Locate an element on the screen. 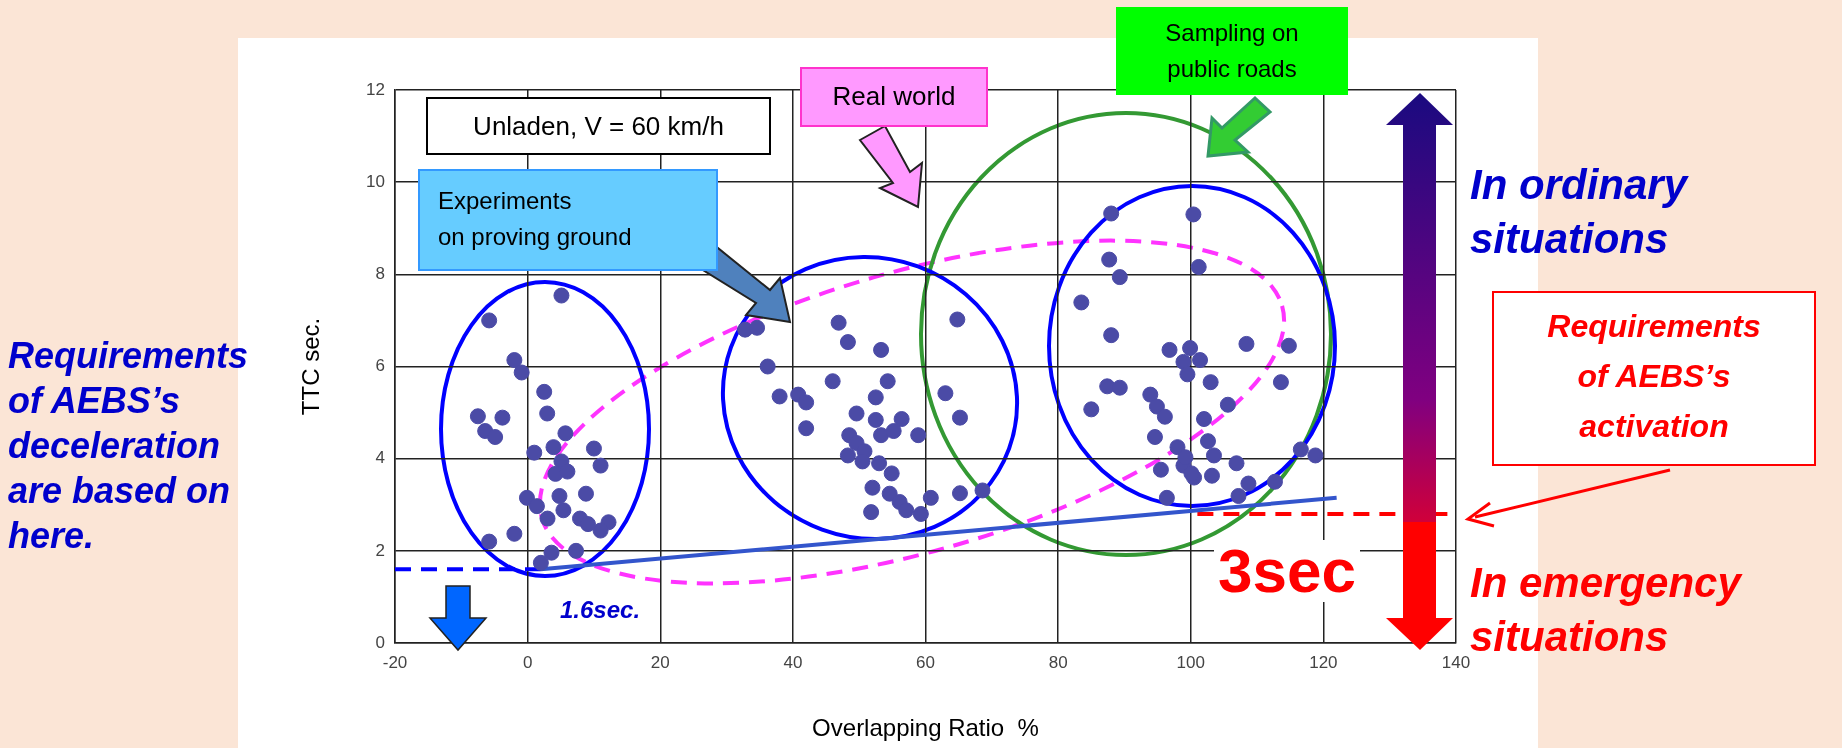 This screenshot has width=1842, height=748. text: Requirements of AEBS’s deceleration are based on here. is located at coordinates (128, 445).